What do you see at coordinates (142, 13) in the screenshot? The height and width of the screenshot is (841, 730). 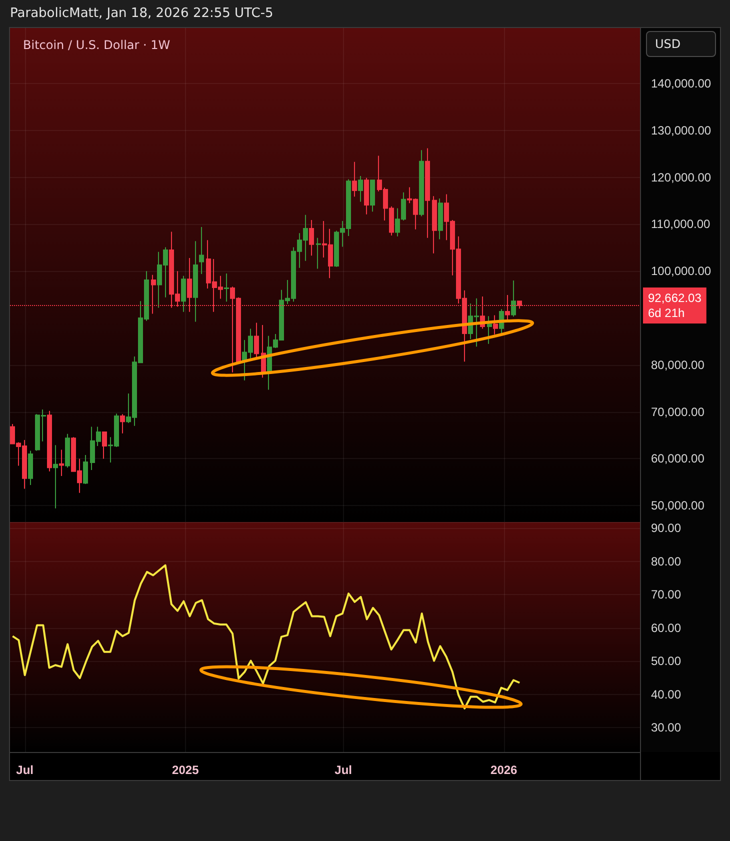 I see `chart-subtitle: ParabolicMatt, Jan 18, 2026 22:55 UTC-5` at bounding box center [142, 13].